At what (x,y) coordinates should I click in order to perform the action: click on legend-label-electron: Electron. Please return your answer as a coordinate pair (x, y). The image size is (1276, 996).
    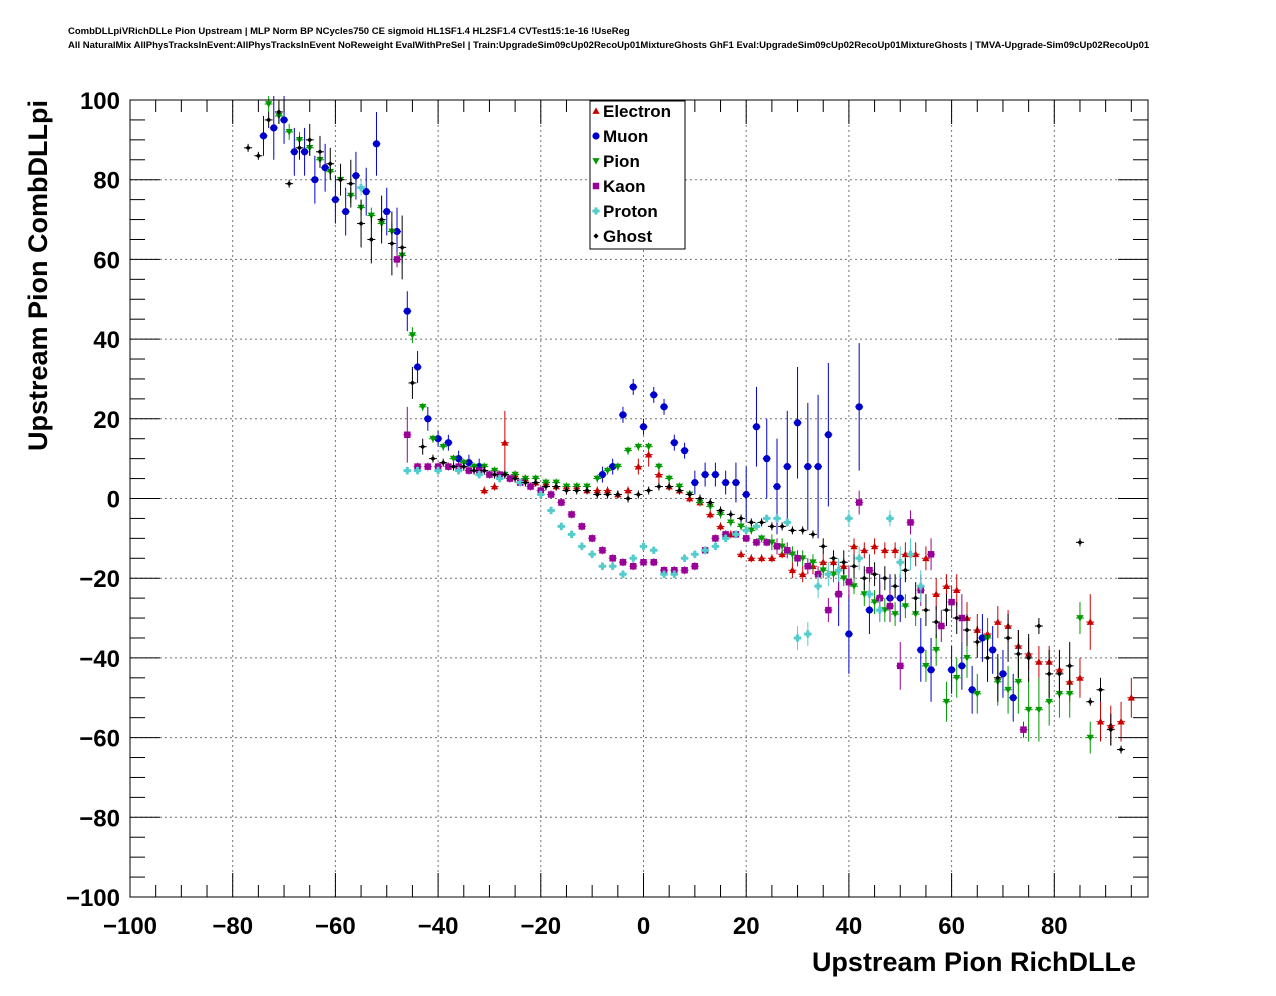
    Looking at the image, I should click on (637, 111).